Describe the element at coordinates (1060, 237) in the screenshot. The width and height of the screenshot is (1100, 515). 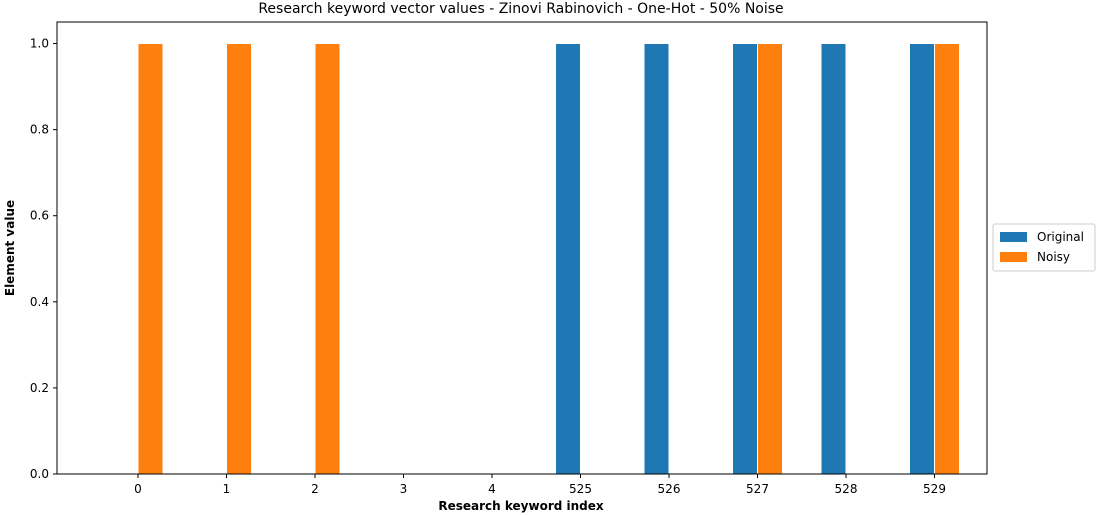
I see `legend-label-original: Original` at that location.